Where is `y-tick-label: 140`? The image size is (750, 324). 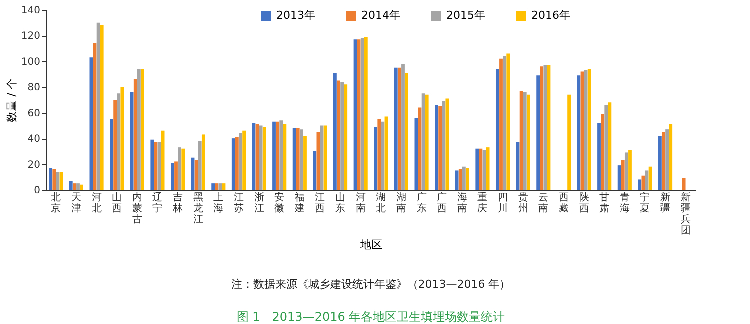 y-tick-label: 140 is located at coordinates (30, 11).